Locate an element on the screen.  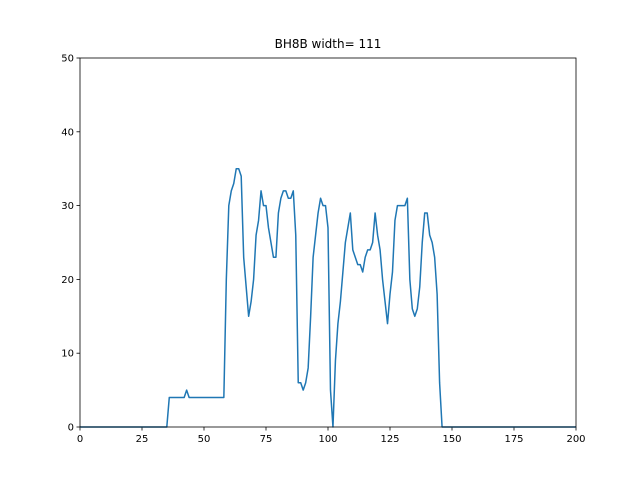
x-tick-label: 175 is located at coordinates (513, 439).